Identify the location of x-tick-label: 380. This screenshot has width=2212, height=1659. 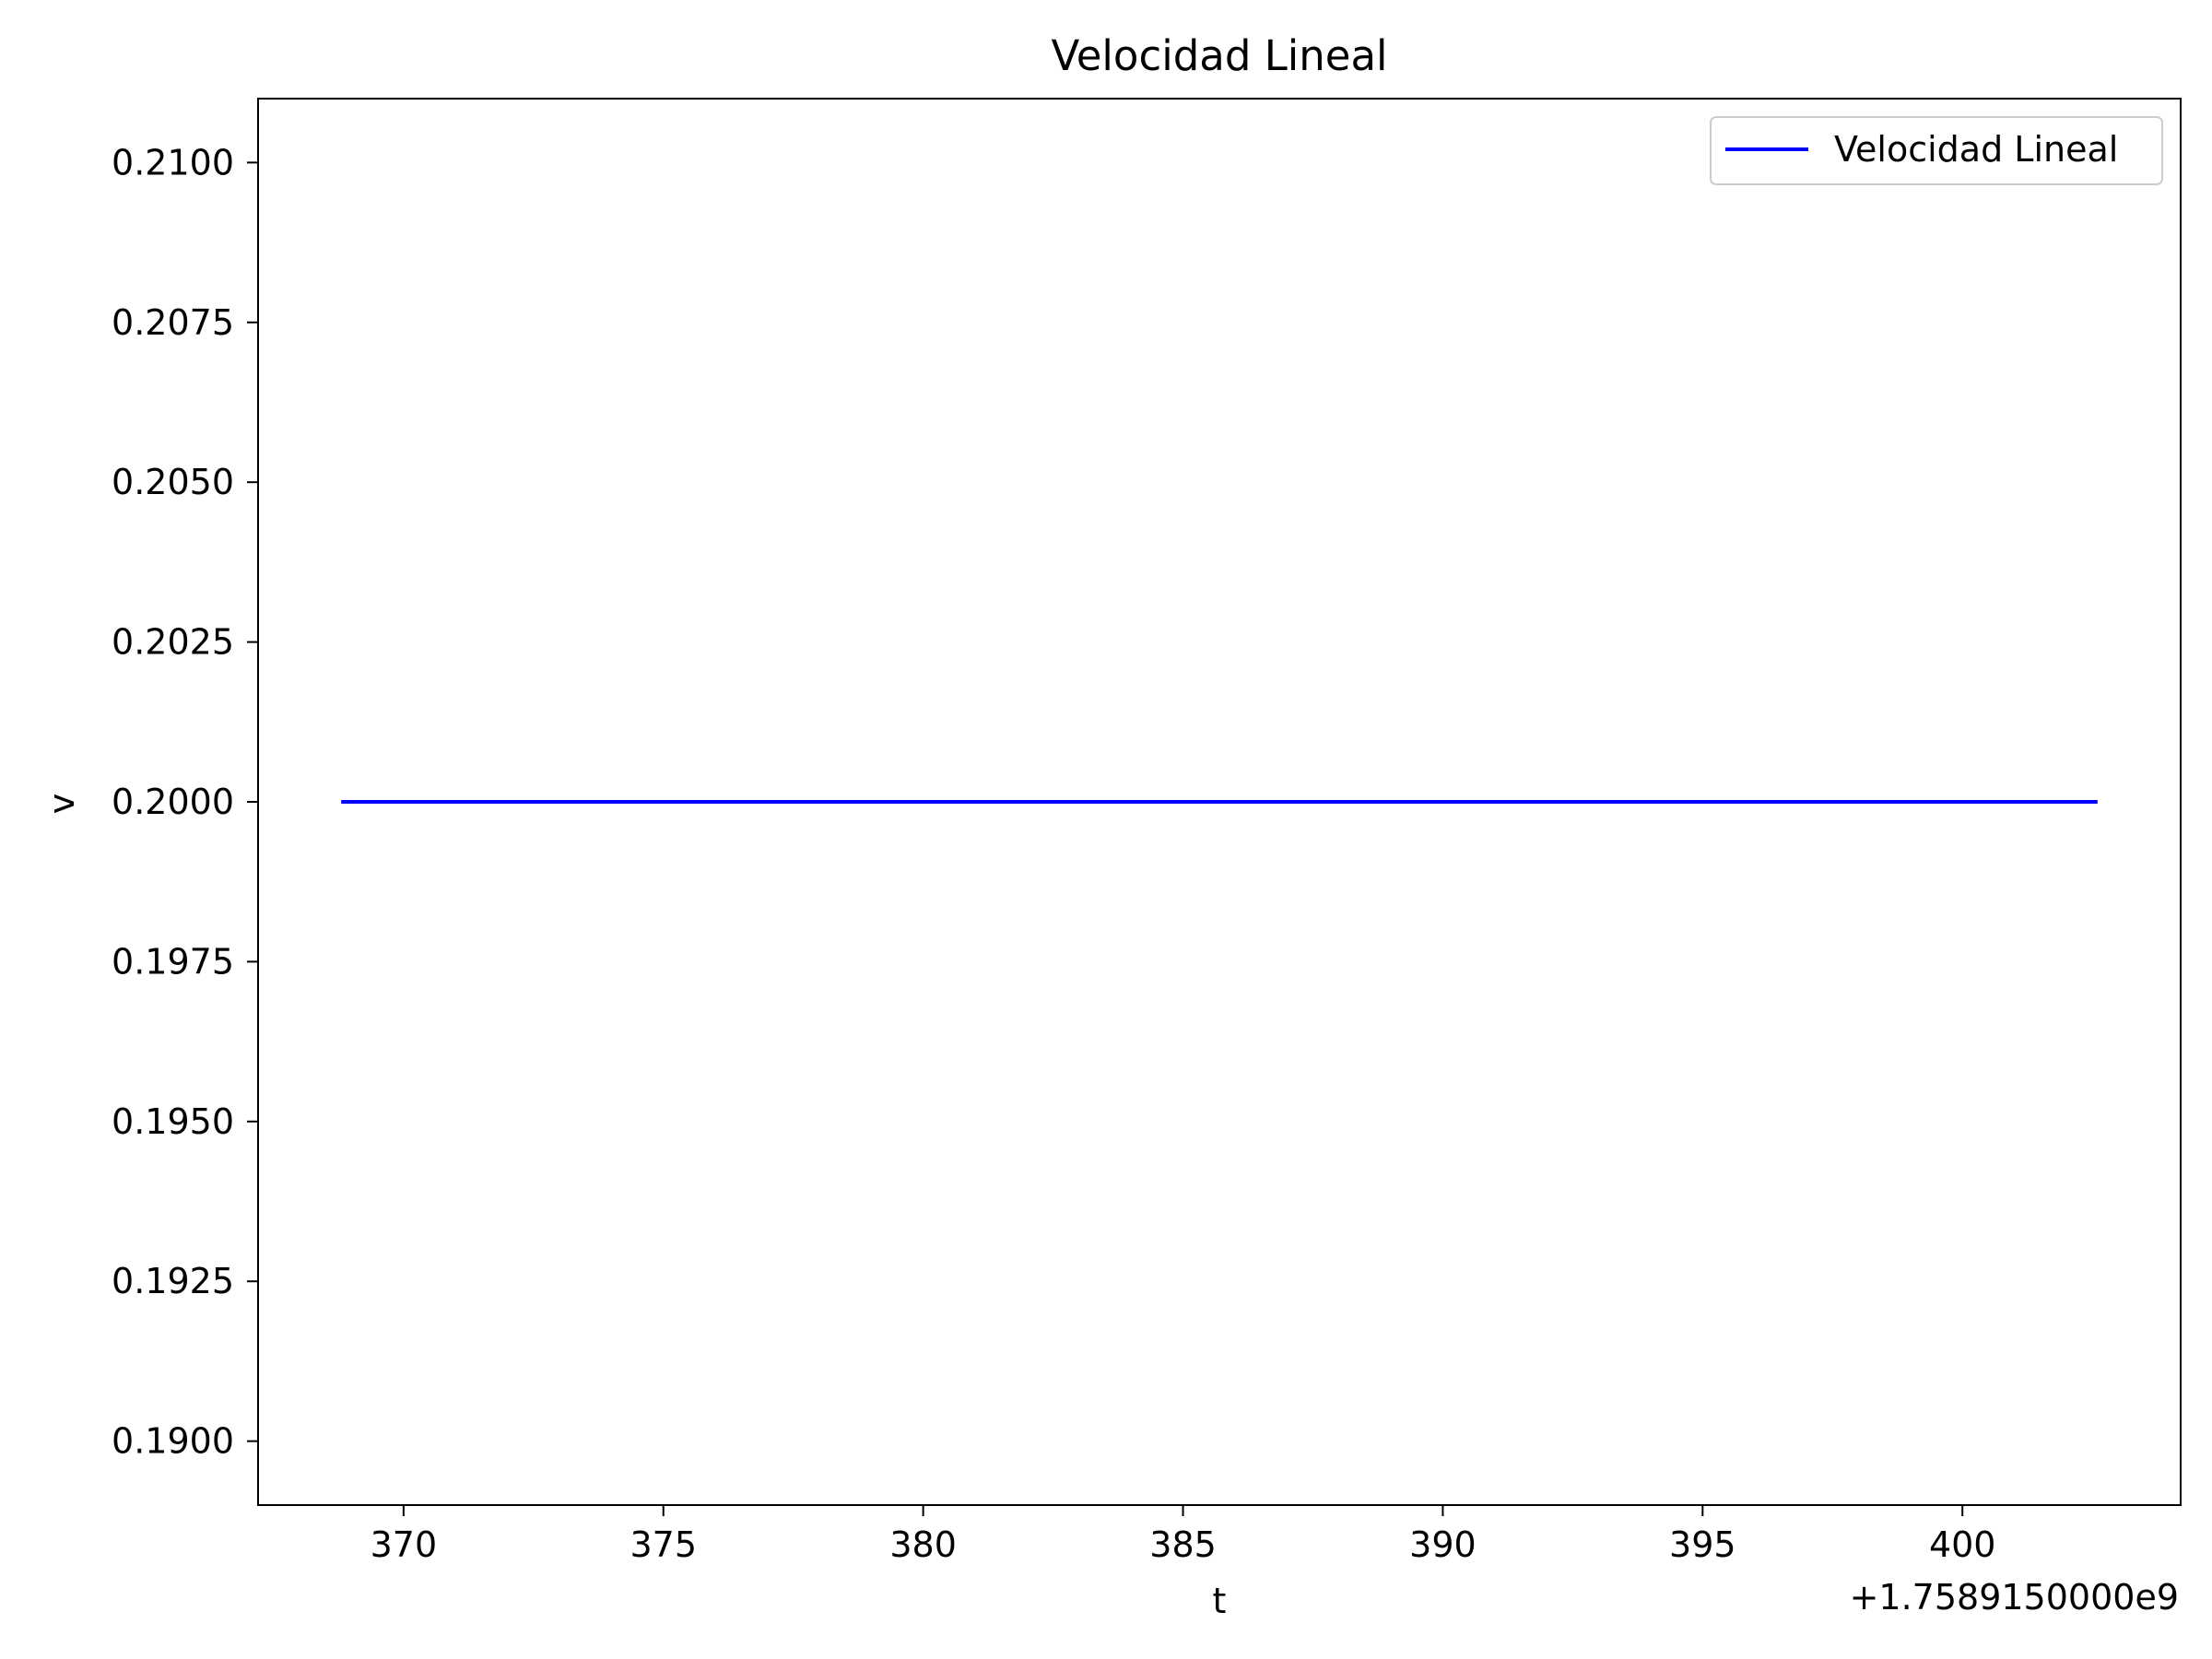
(923, 1544).